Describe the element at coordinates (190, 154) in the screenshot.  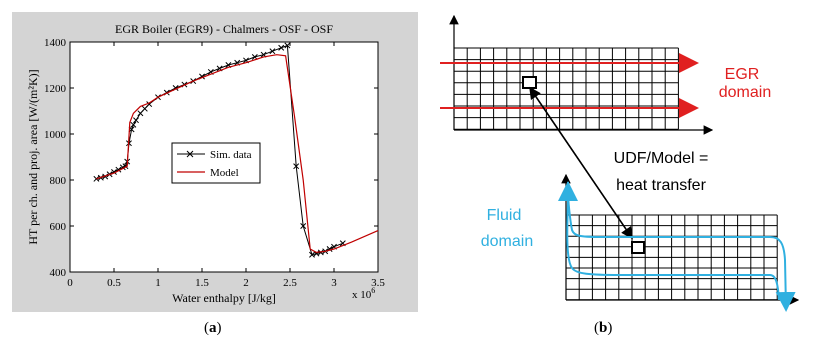
I see `legend-marker-x` at that location.